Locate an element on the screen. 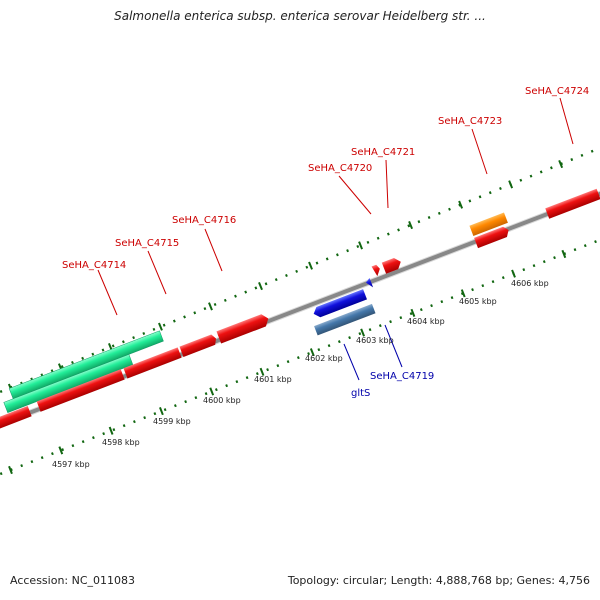 The width and height of the screenshot is (600, 600). tick-label: 4606 kbp is located at coordinates (530, 283).